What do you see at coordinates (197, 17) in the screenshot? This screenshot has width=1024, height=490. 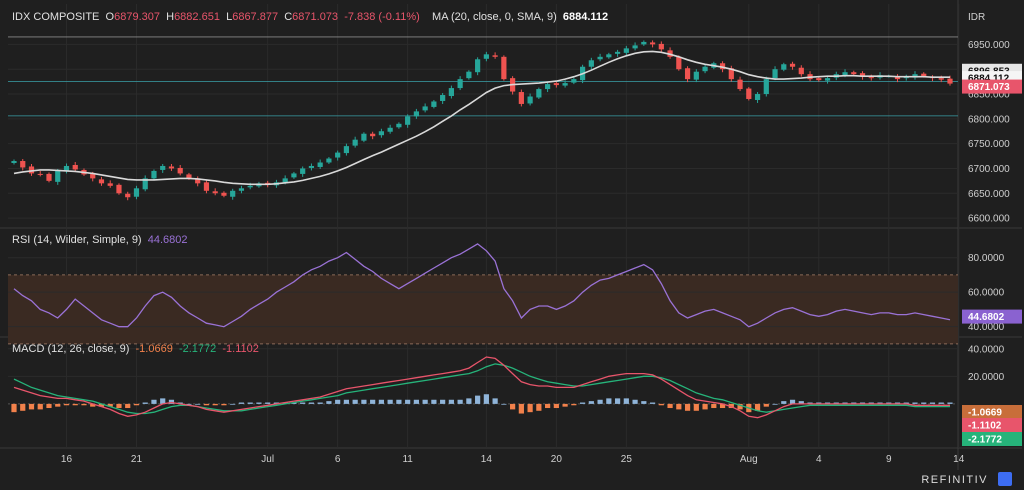 I see `high-value: 6882.651` at bounding box center [197, 17].